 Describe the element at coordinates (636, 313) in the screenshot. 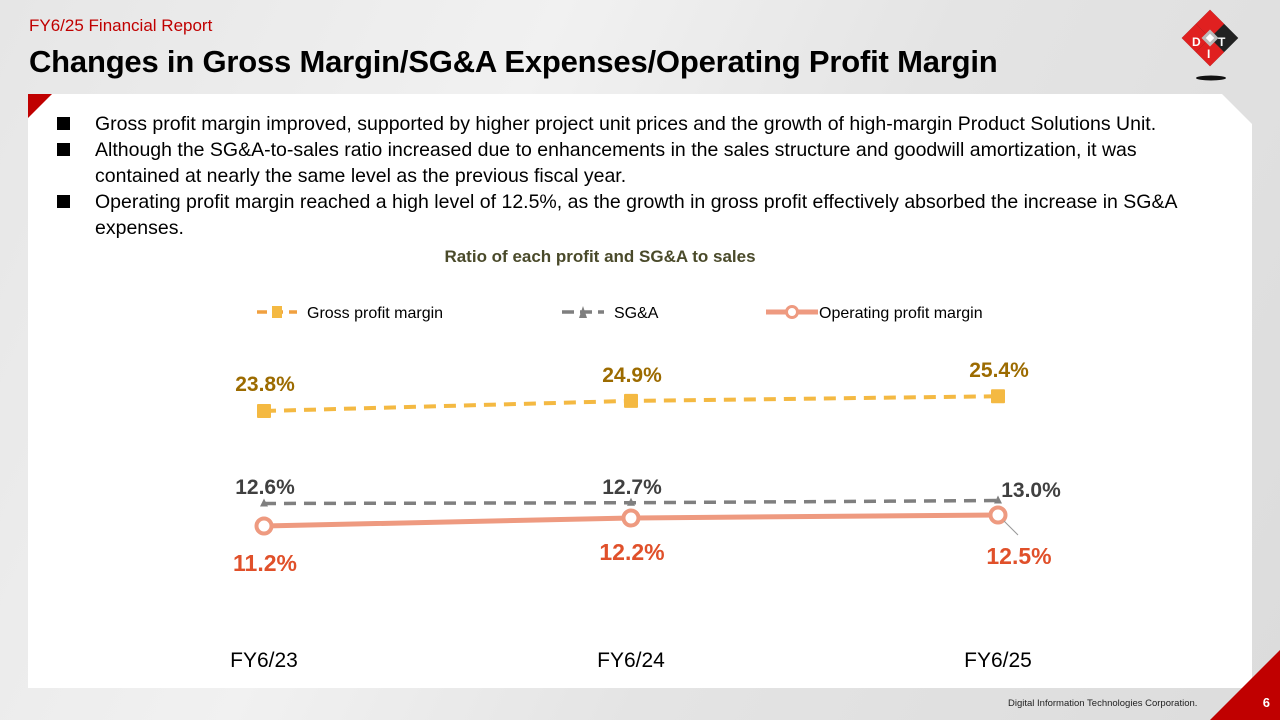

I see `legend-sga-label: SG&A` at that location.